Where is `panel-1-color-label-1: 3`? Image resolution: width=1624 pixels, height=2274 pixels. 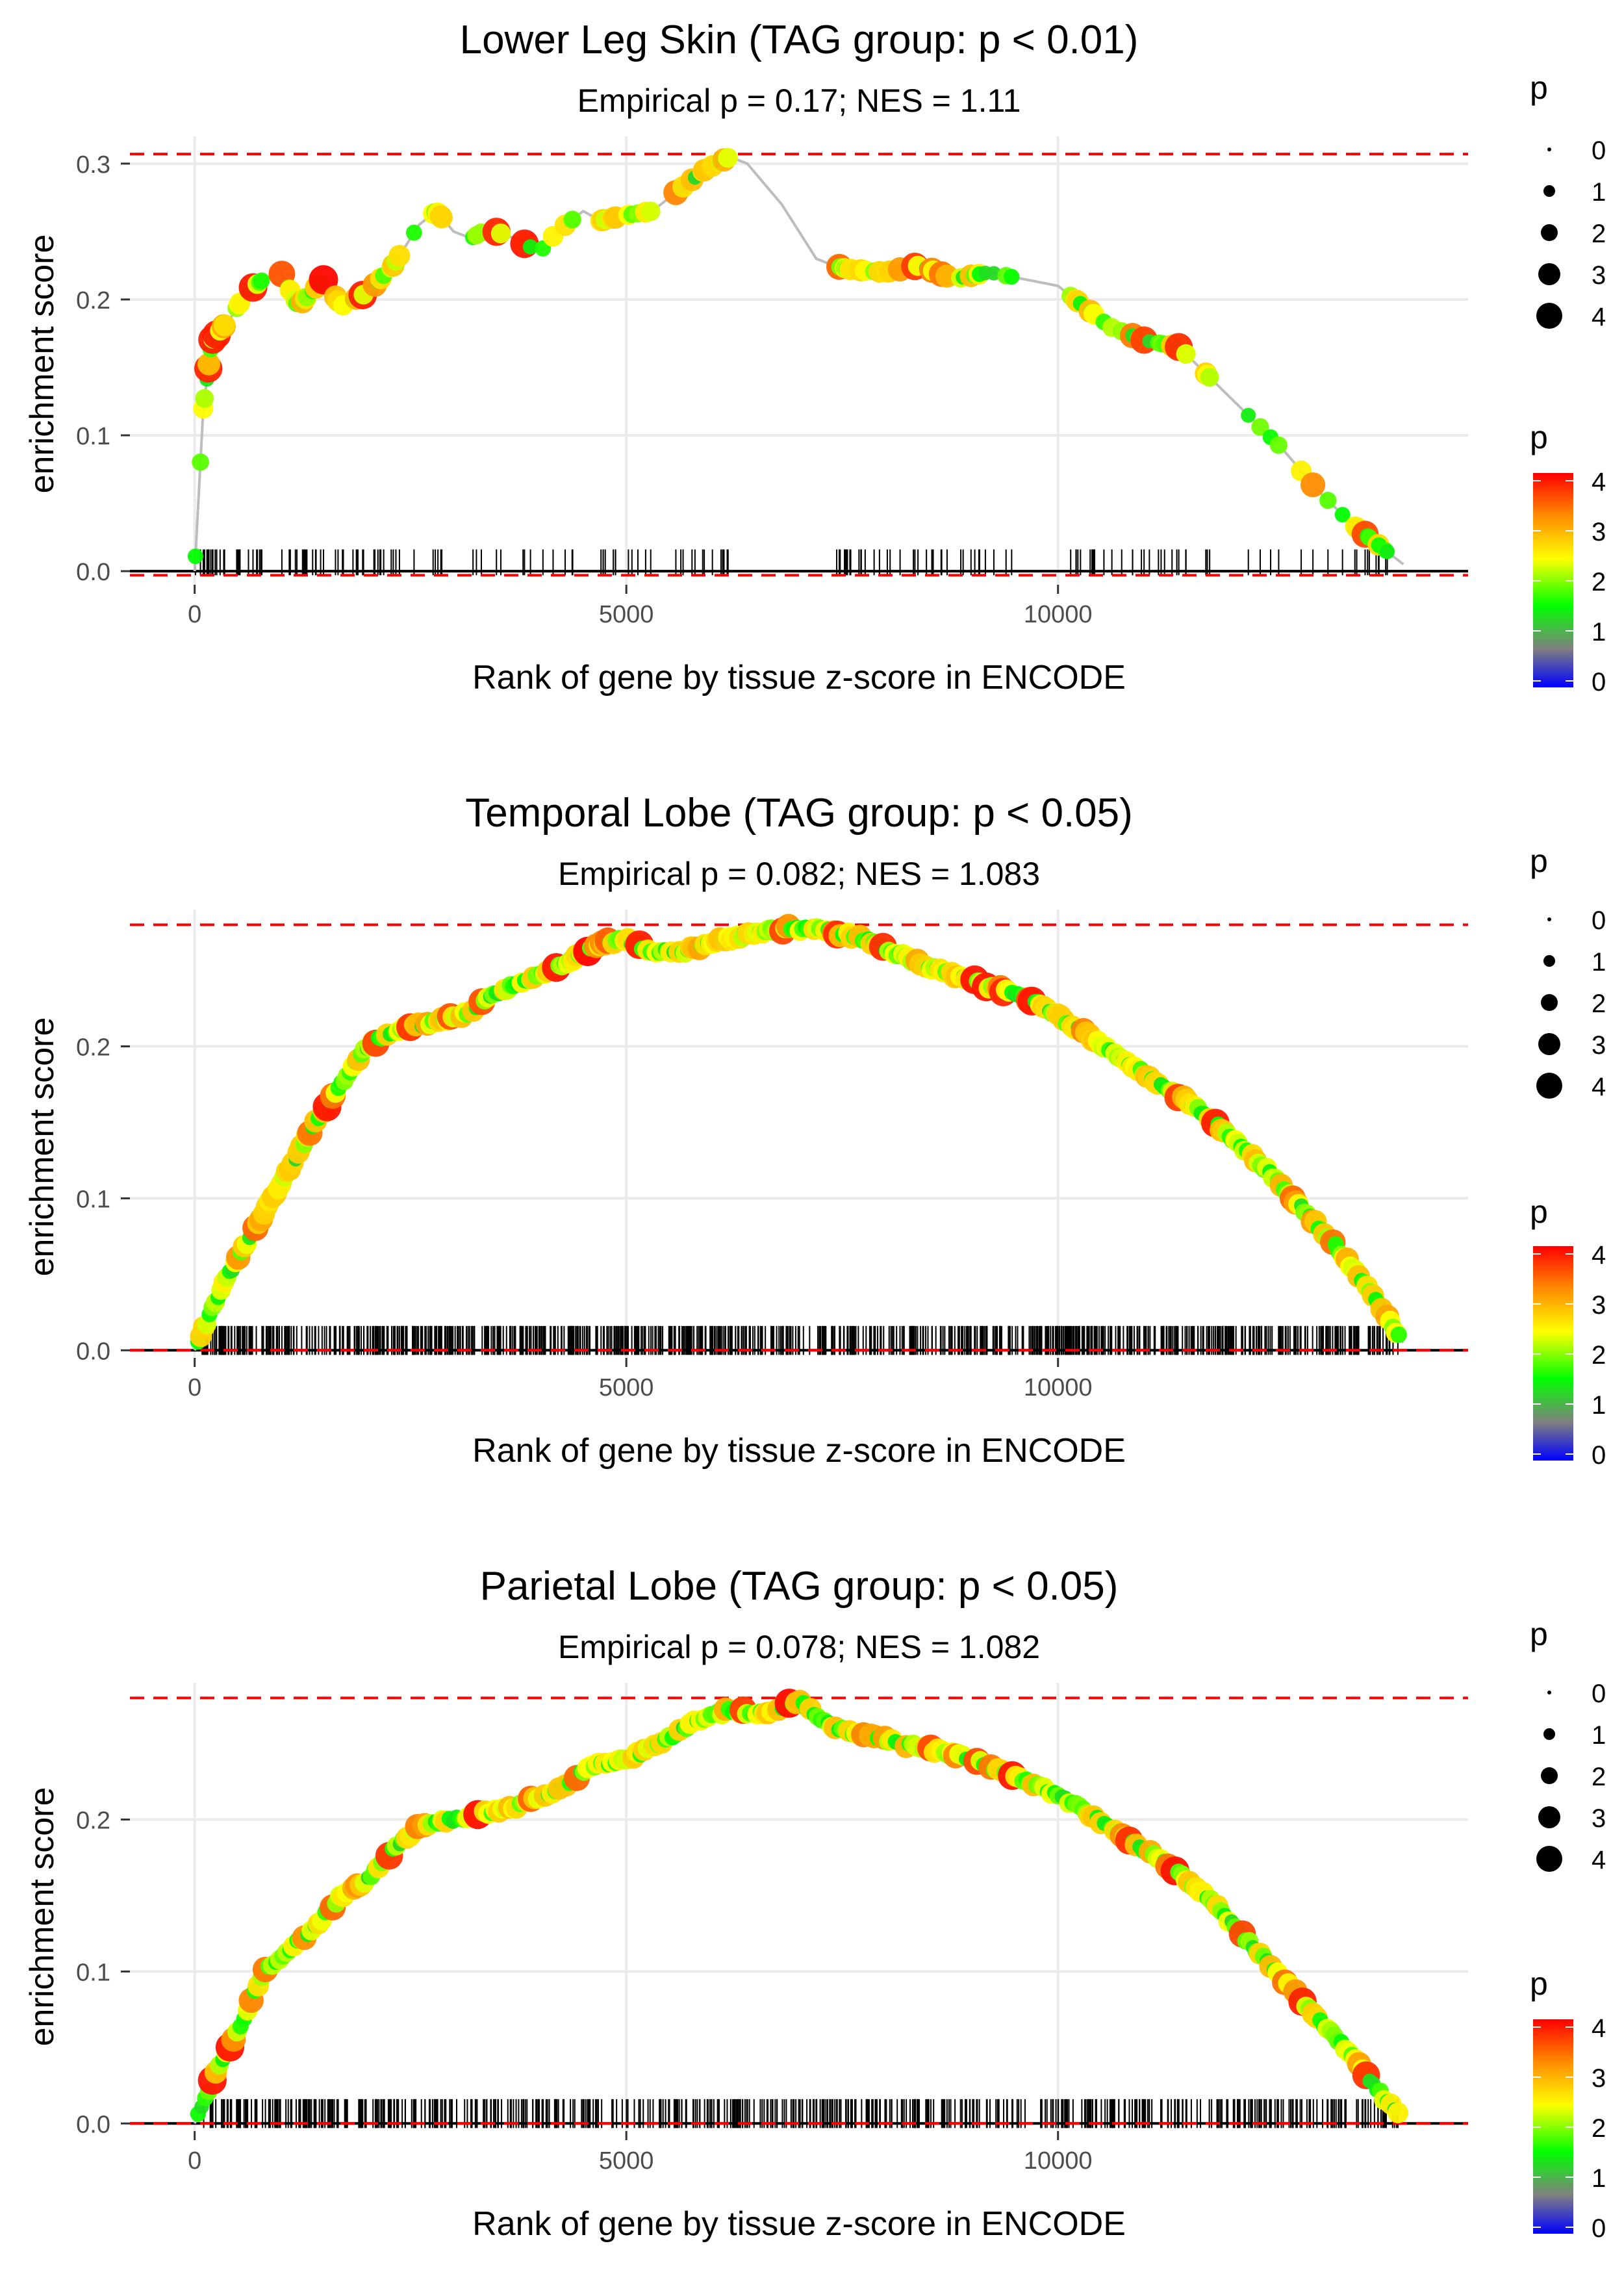 panel-1-color-label-1: 3 is located at coordinates (1599, 532).